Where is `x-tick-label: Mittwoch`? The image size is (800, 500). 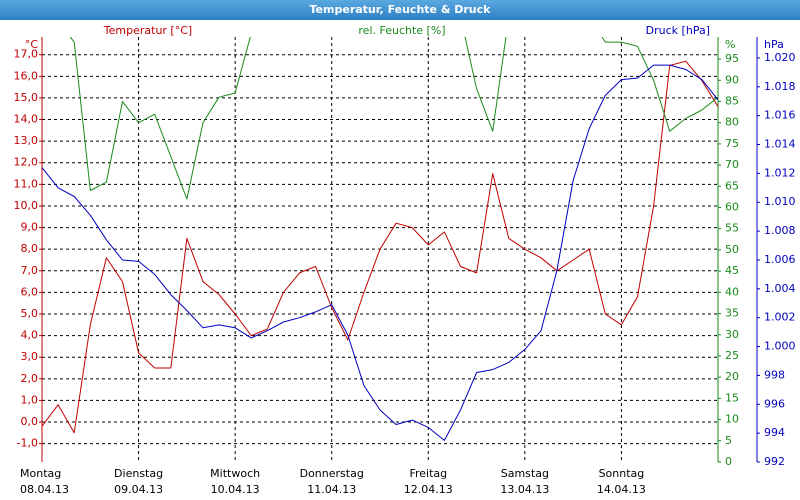
x-tick-label: Mittwoch is located at coordinates (235, 473).